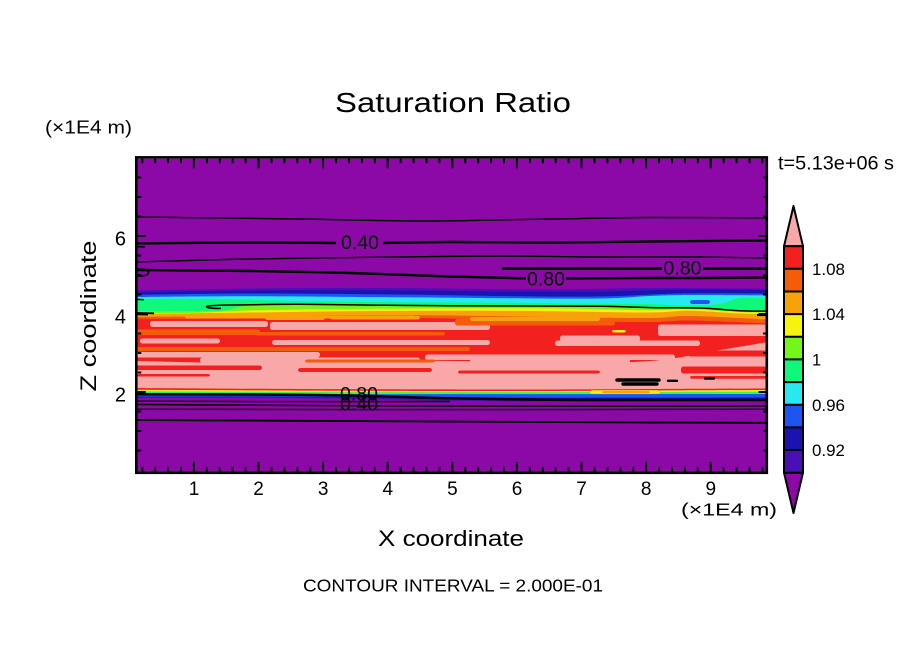  What do you see at coordinates (646, 489) in the screenshot?
I see `svg-text: 8` at bounding box center [646, 489].